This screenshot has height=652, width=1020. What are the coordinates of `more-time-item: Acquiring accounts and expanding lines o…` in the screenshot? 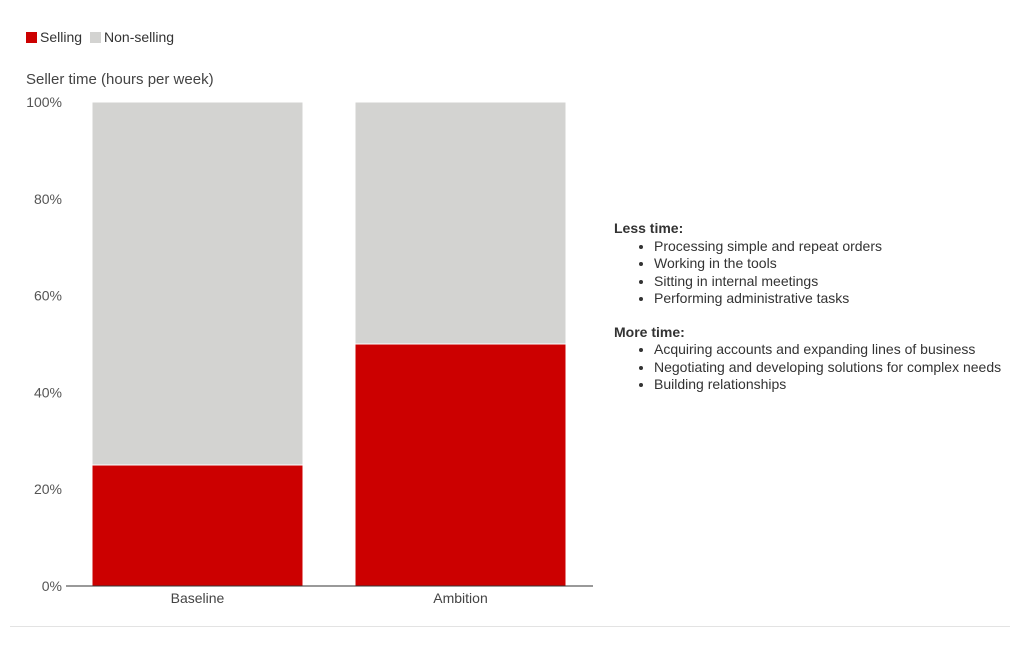 It's located at (834, 350).